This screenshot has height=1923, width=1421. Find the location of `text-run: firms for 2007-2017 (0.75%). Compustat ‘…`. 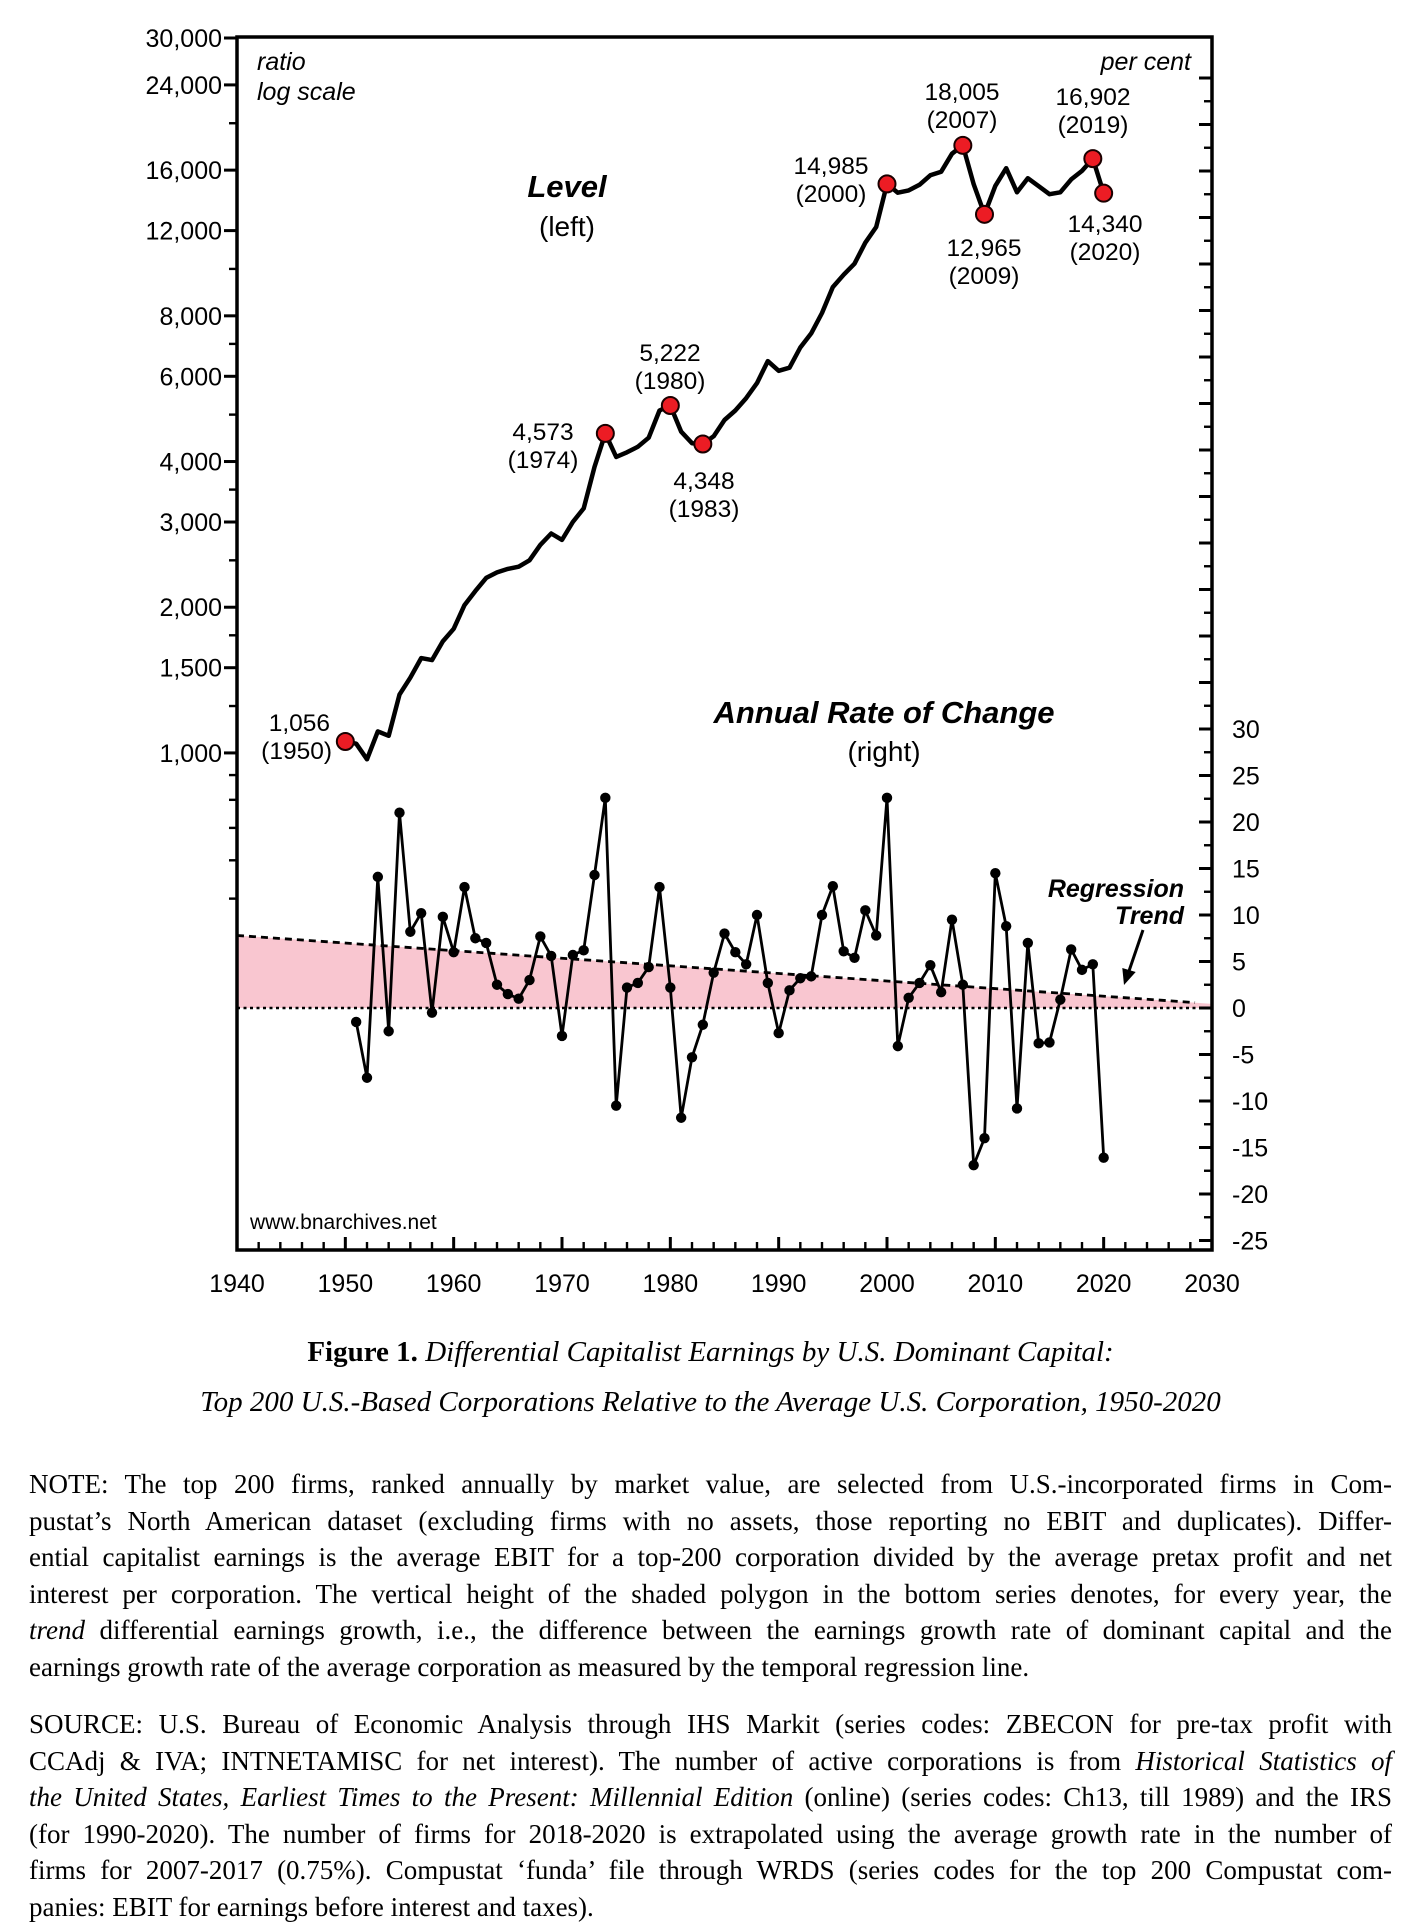

text-run: firms for 2007-2017 (0.75%). Compustat ‘… is located at coordinates (710, 1870).